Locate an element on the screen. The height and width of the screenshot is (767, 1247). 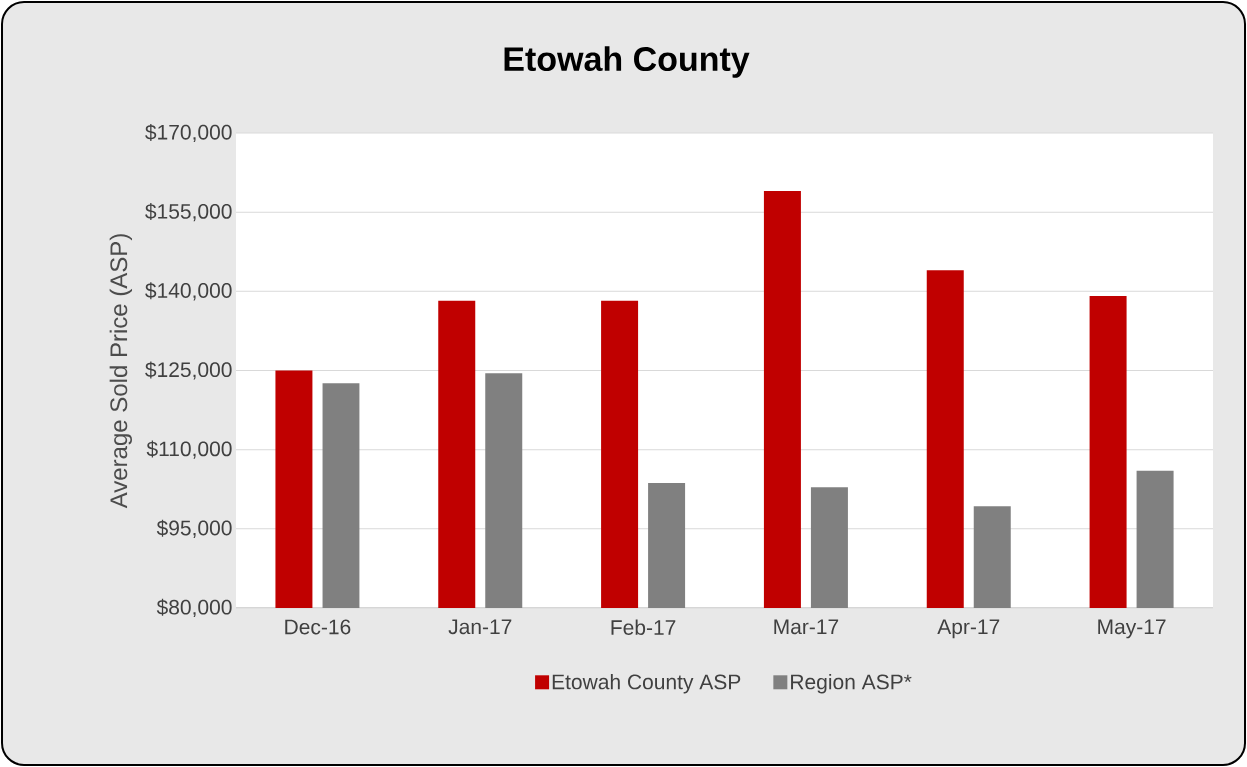
legend-label: Etowah County ASP is located at coordinates (646, 683).